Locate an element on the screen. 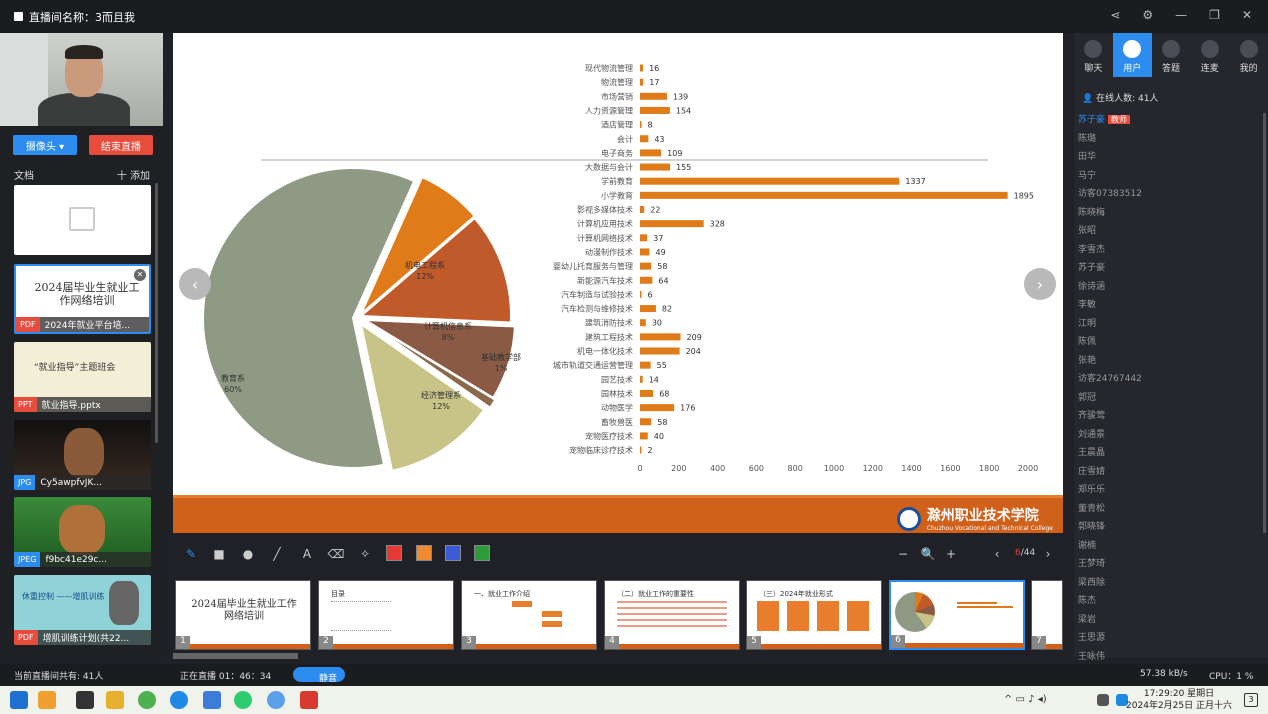 Image resolution: width=1268 pixels, height=714 pixels. user-item: 齐骏莺 is located at coordinates (1092, 416).